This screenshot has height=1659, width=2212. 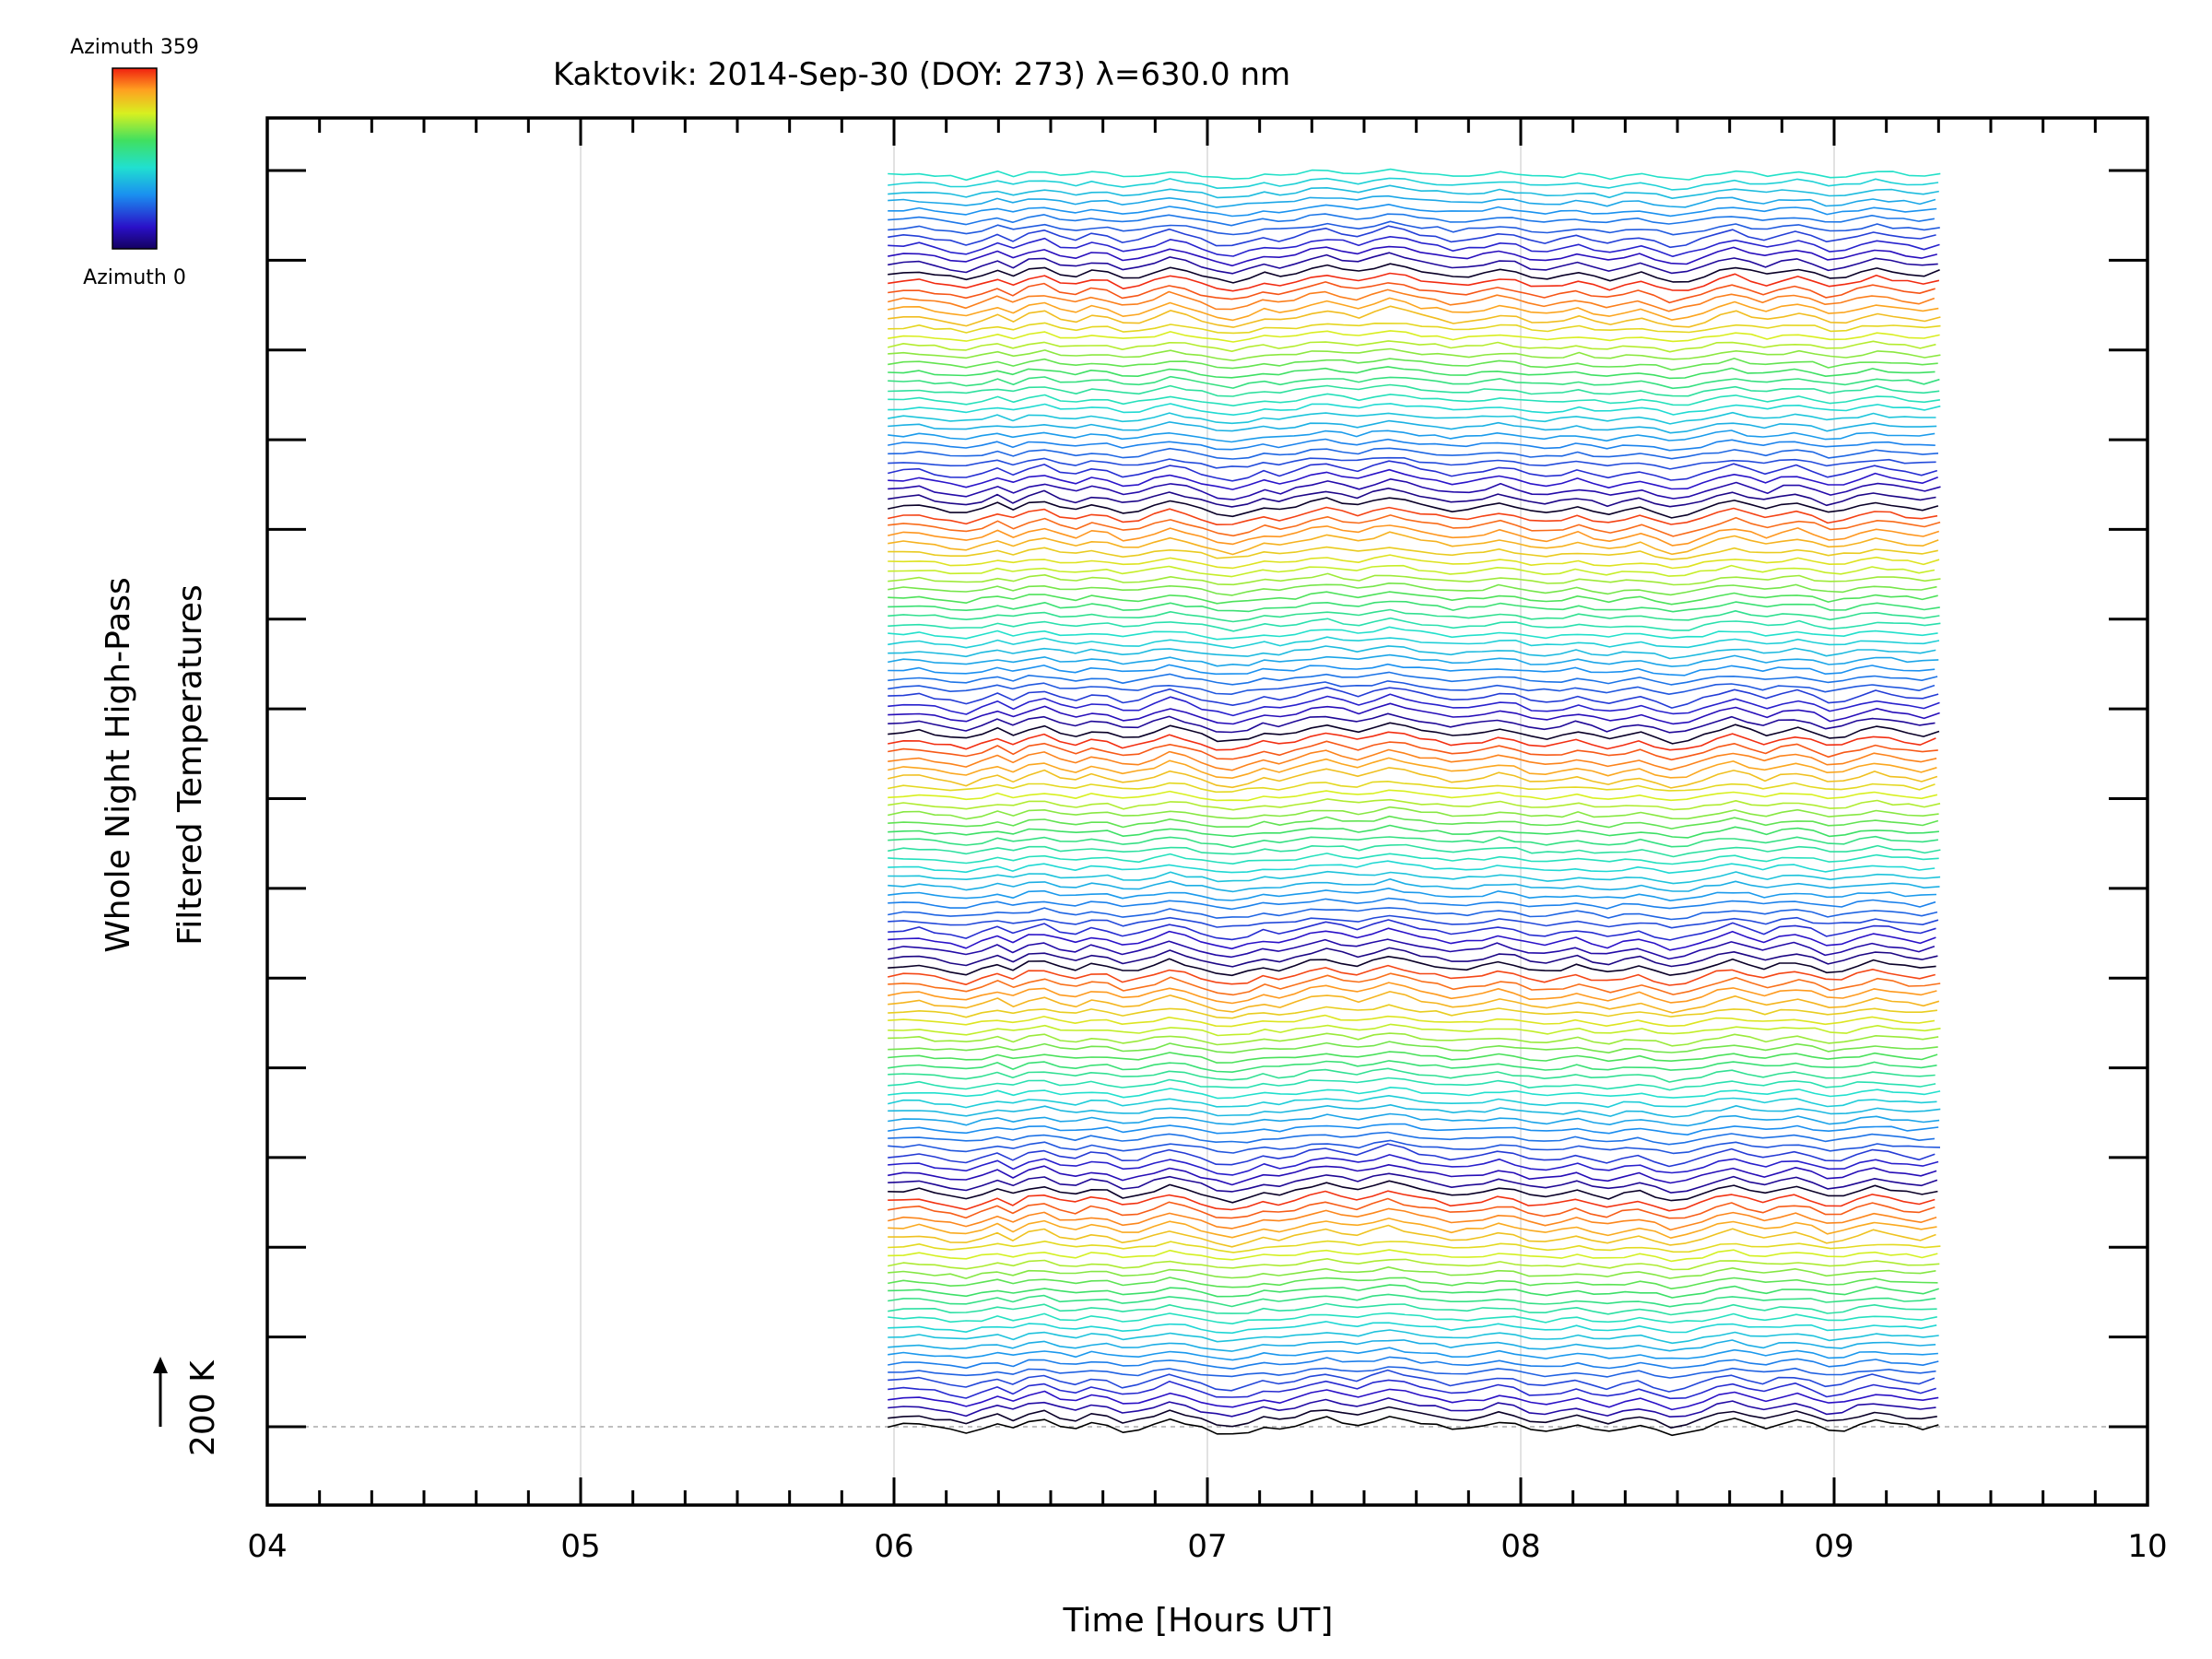 What do you see at coordinates (1198, 1621) in the screenshot?
I see `x-axis-label: Time [Hours UT]` at bounding box center [1198, 1621].